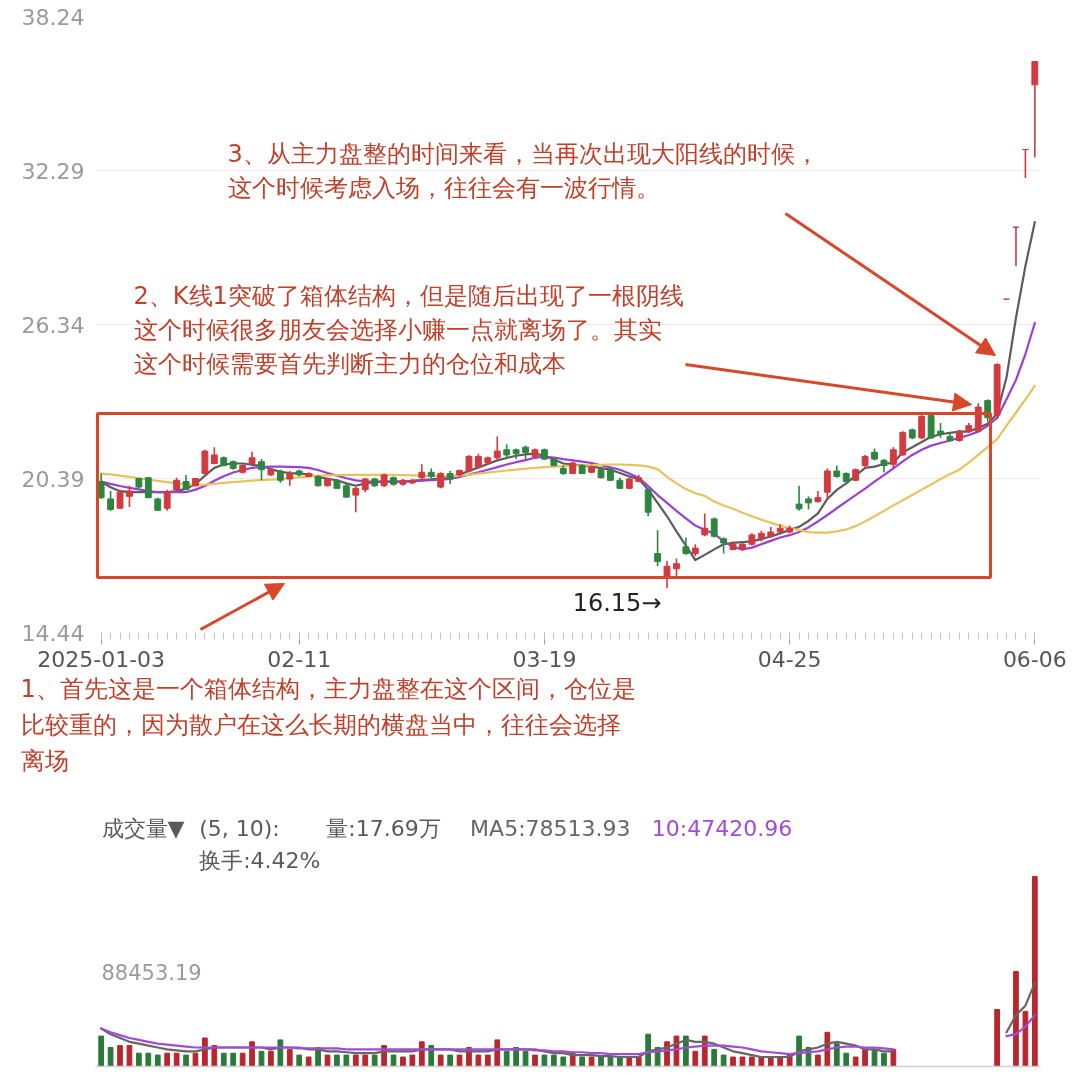 The width and height of the screenshot is (1080, 1082). I want to click on x-tick-label: 02-11, so click(299, 659).